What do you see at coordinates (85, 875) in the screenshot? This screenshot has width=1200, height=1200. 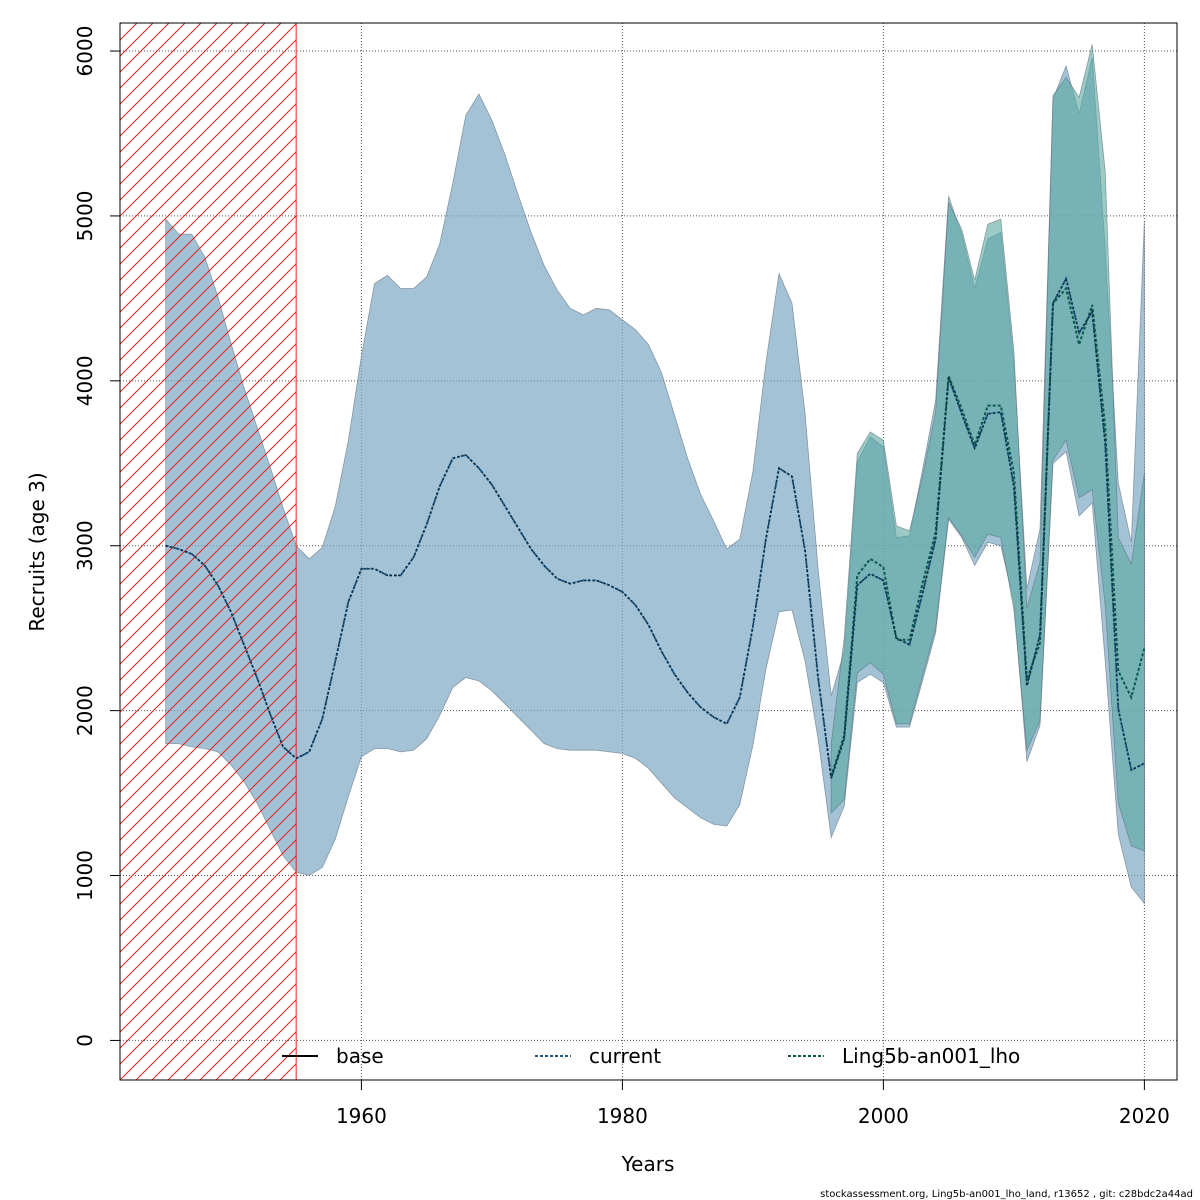 I see `y-tick-label-1000: 1000` at bounding box center [85, 875].